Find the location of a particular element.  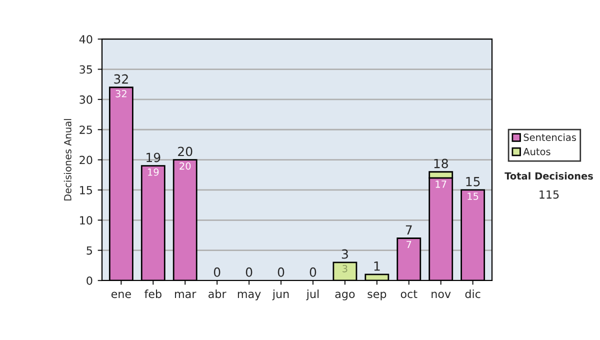

total-label: 20 is located at coordinates (185, 151).